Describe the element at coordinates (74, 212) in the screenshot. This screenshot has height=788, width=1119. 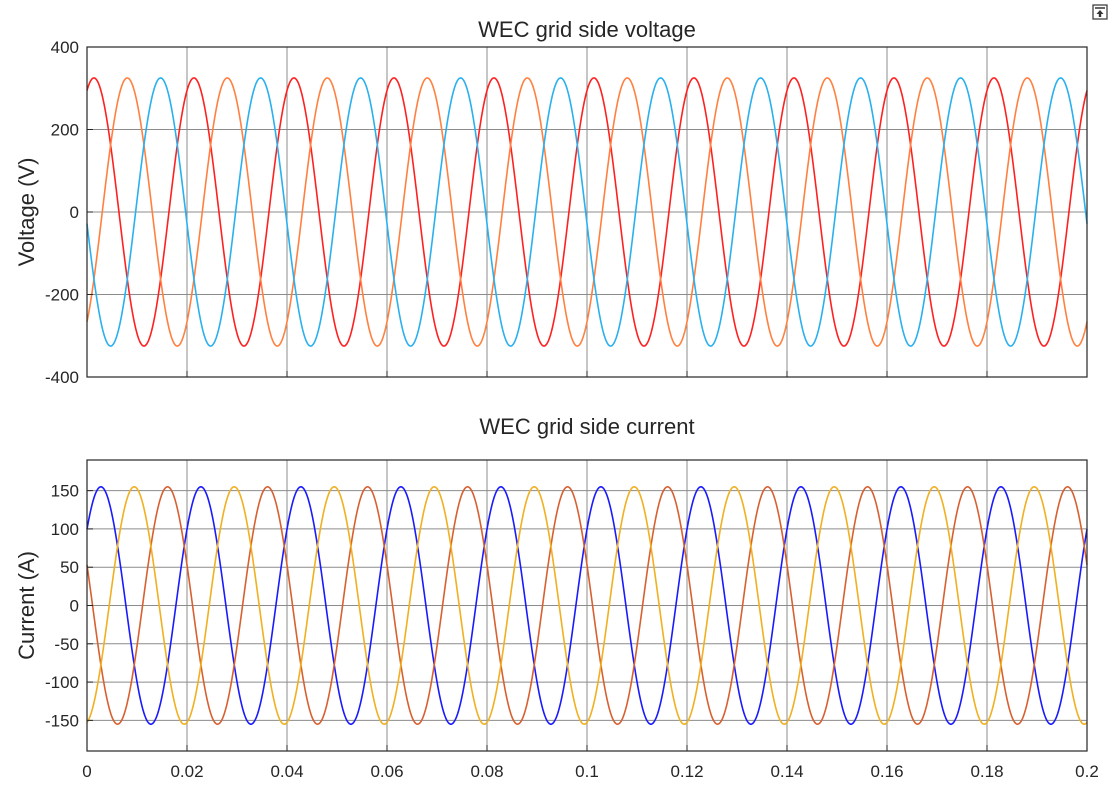
I see `voltage-ytick-label-2: 0` at that location.